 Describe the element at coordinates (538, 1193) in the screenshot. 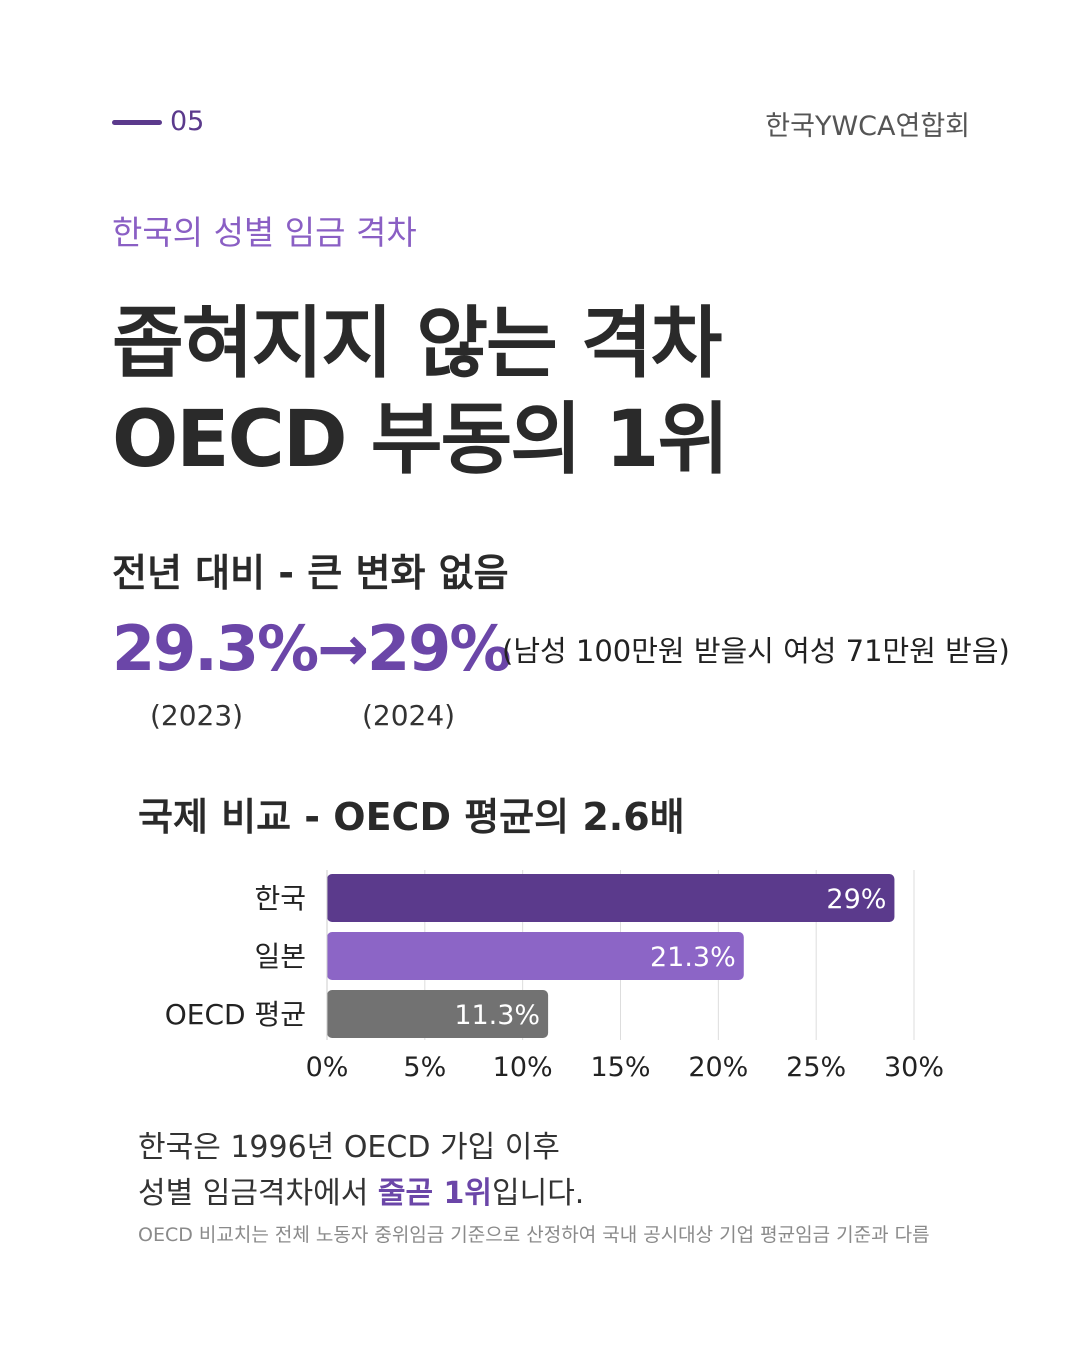

I see `footer-line-2-post: 입니다.` at that location.